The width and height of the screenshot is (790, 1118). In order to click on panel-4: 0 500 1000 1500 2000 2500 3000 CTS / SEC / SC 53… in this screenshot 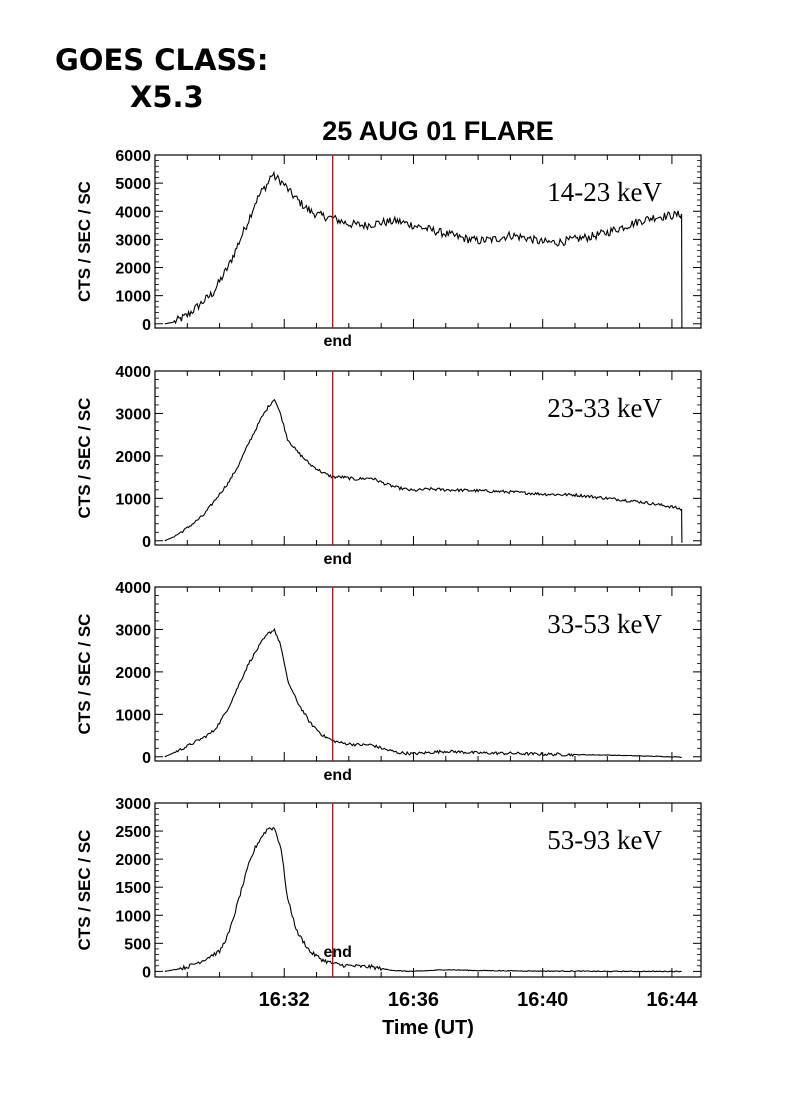, I will do `click(388, 888)`.